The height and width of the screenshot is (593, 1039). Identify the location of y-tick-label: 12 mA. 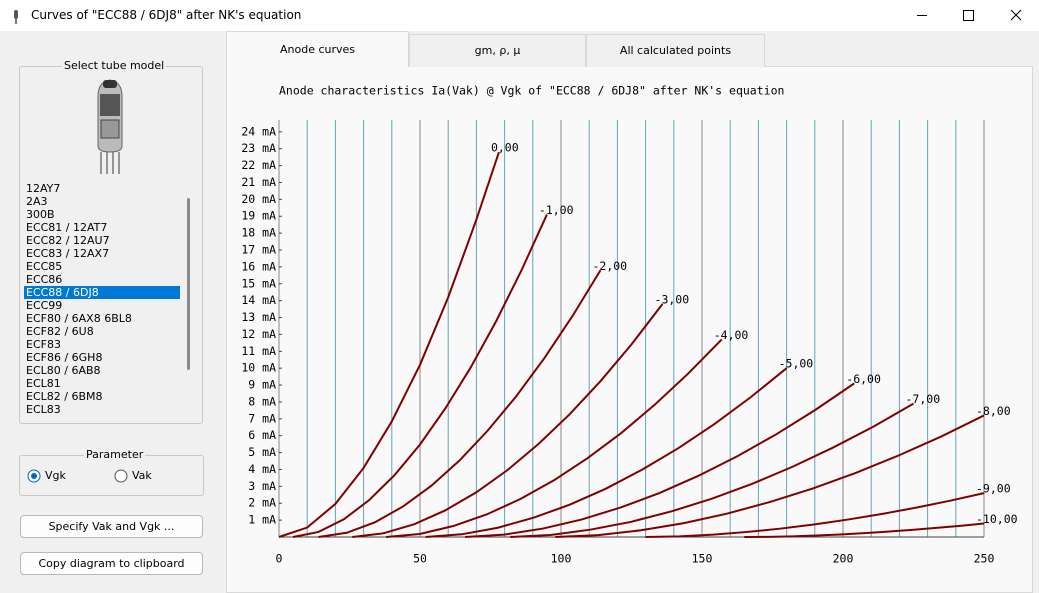
(258, 334).